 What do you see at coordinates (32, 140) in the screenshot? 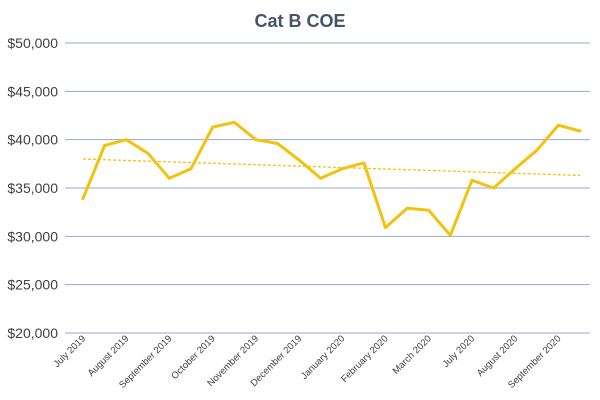
I see `y-tick-label: $40,000` at bounding box center [32, 140].